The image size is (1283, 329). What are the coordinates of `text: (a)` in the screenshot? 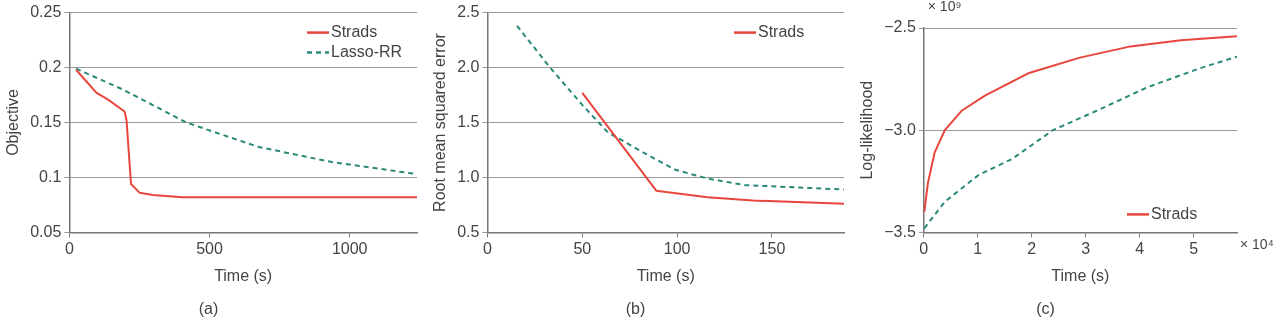 It's located at (208, 308).